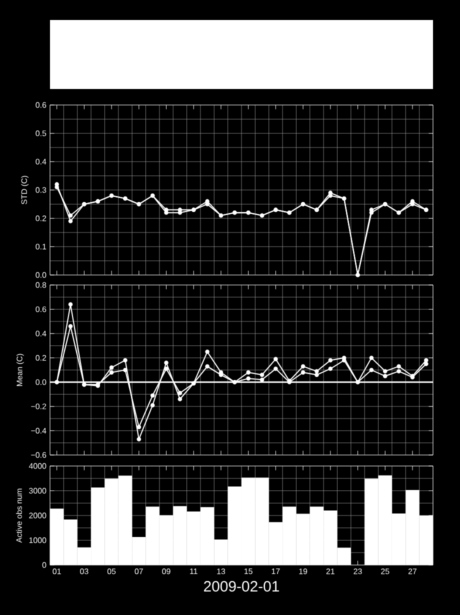 This screenshot has height=615, width=460. Describe the element at coordinates (241, 586) in the screenshot. I see `x-axis-title: 2009-02-01` at that location.